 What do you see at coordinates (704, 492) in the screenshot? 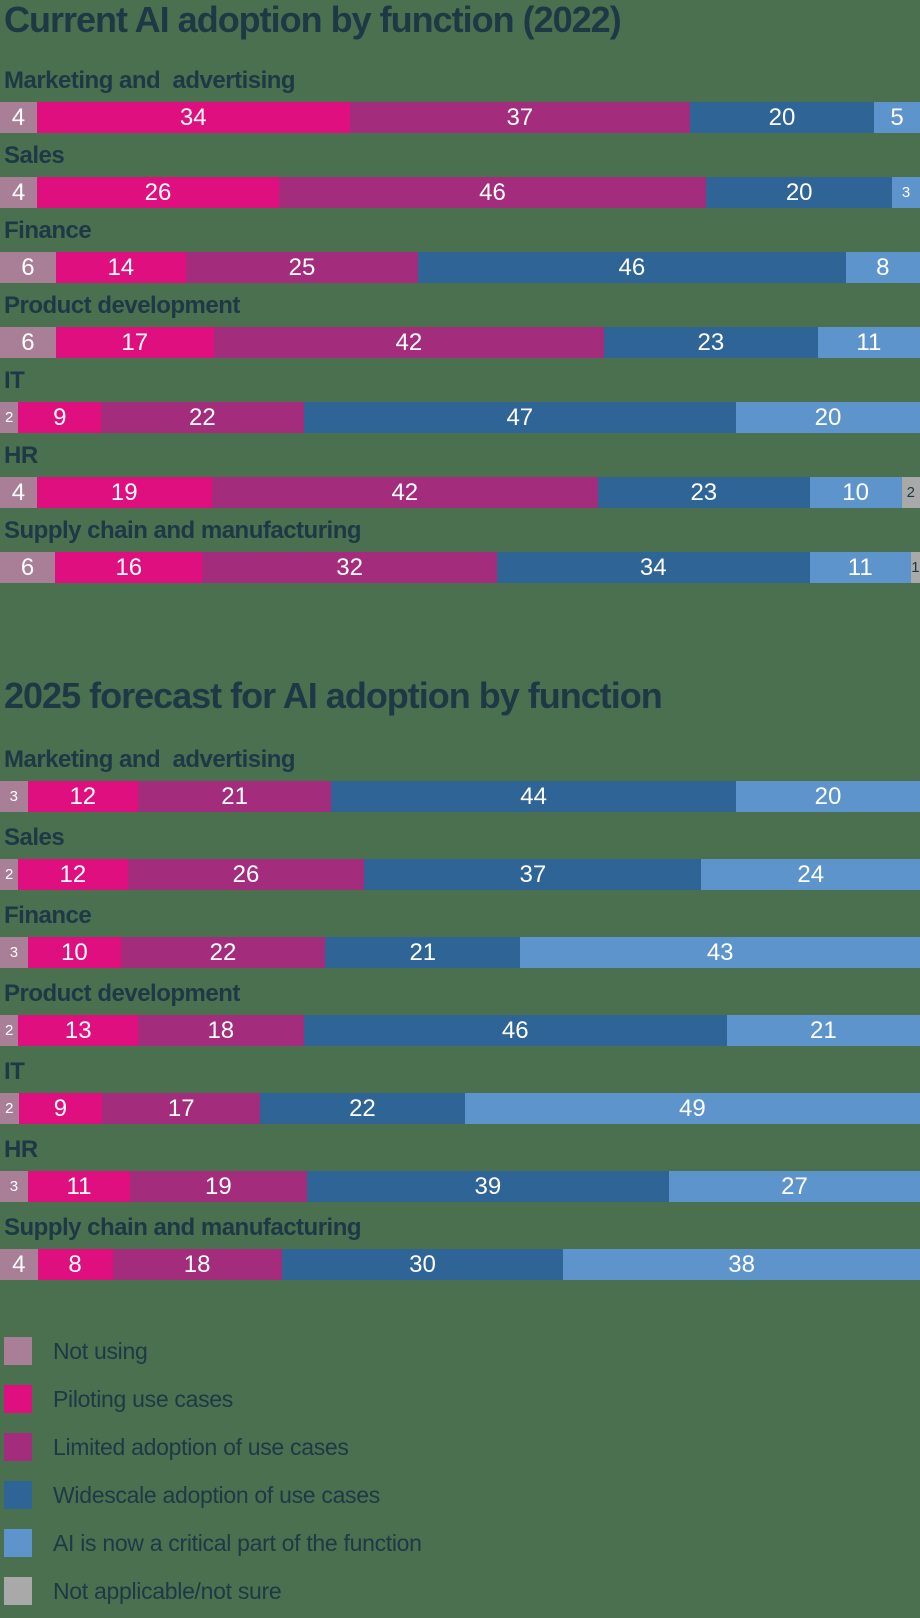
I see `segment-value: 23` at bounding box center [704, 492].